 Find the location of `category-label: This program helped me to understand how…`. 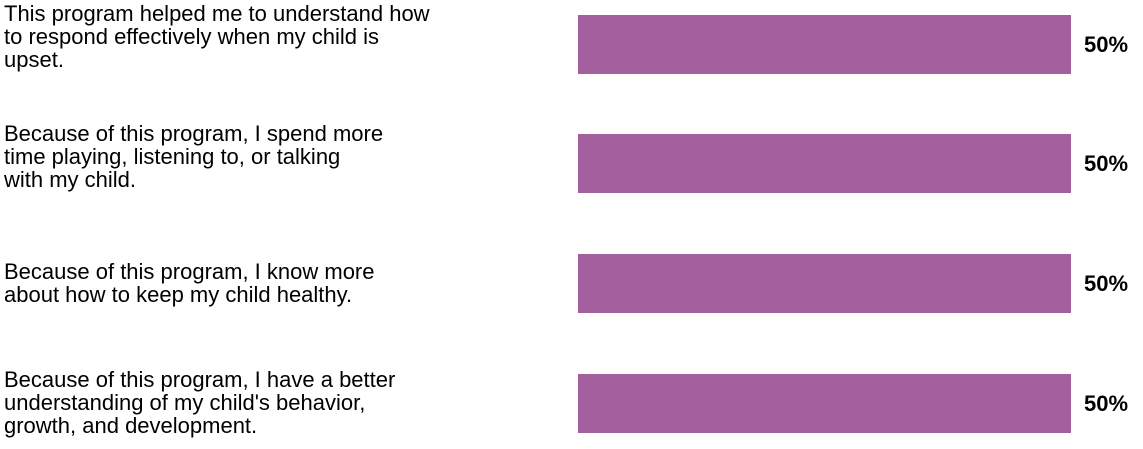

category-label: This program helped me to understand how… is located at coordinates (217, 36).